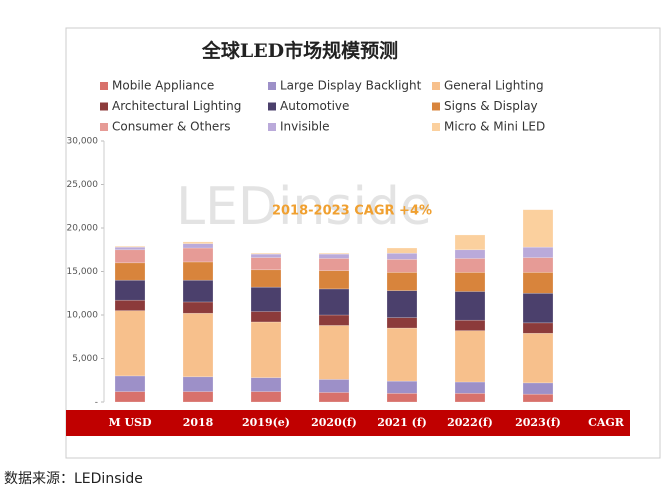 This screenshot has width=664, height=491. Describe the element at coordinates (494, 86) in the screenshot. I see `legend-label: General Lighting` at that location.